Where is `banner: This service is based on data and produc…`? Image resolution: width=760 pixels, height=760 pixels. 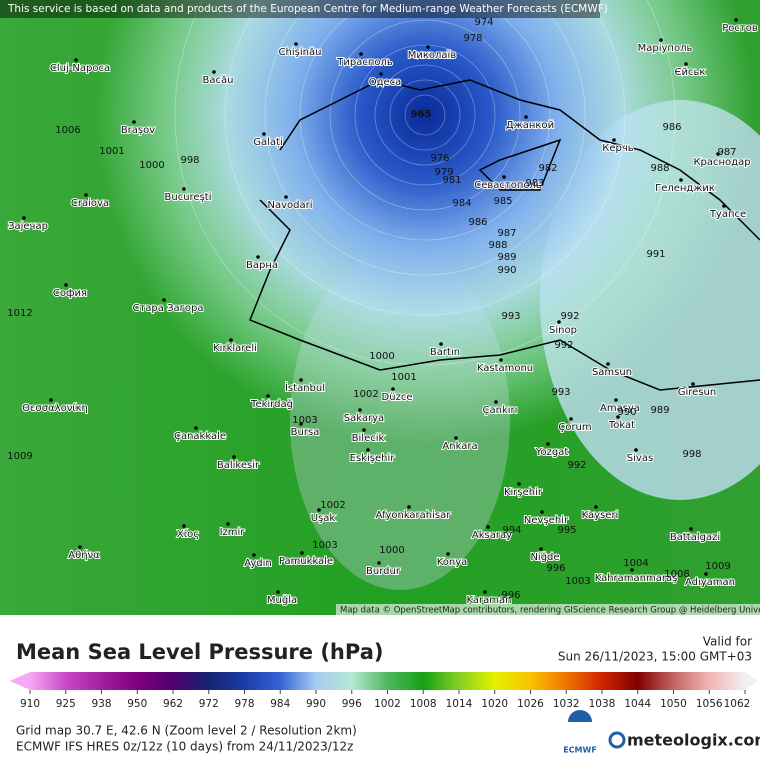 banner: This service is based on data and produc… is located at coordinates (307, 9).